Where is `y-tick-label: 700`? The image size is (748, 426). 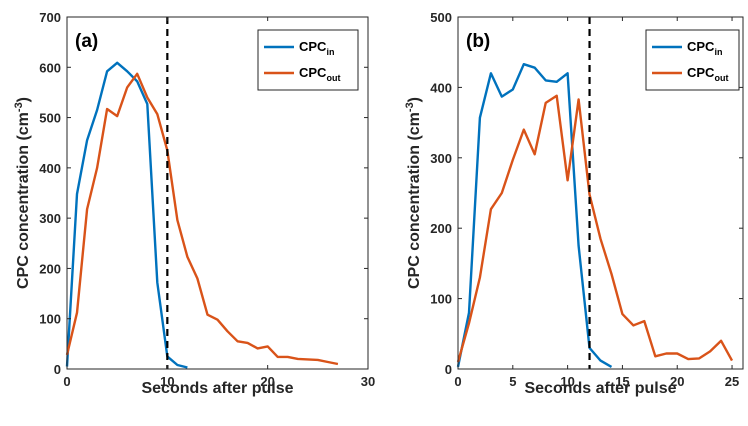 y-tick-label: 700 is located at coordinates (50, 17).